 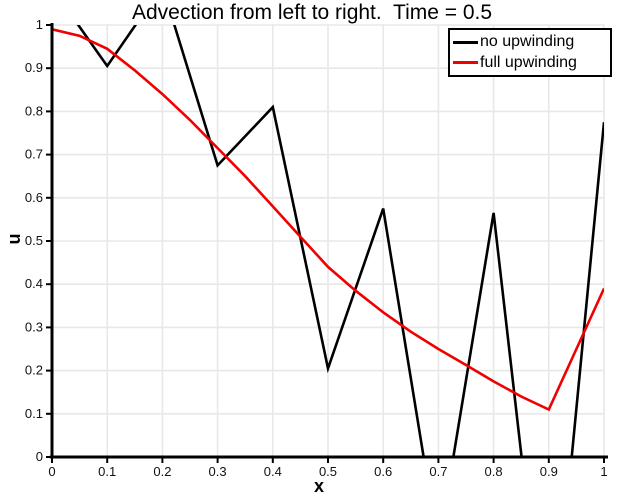 I want to click on y-tick-label: 1, so click(x=39, y=24).